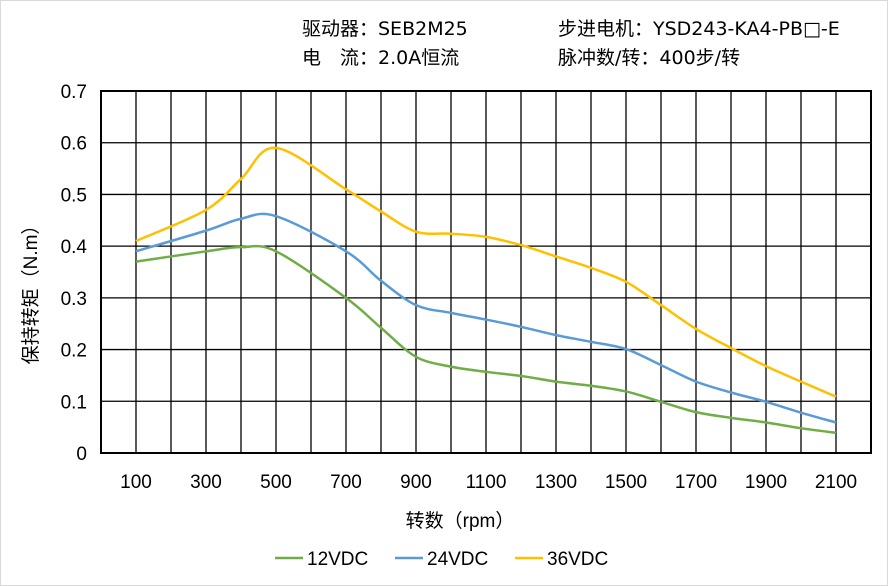 The height and width of the screenshot is (586, 888). What do you see at coordinates (416, 482) in the screenshot?
I see `x-tick-label: 900` at bounding box center [416, 482].